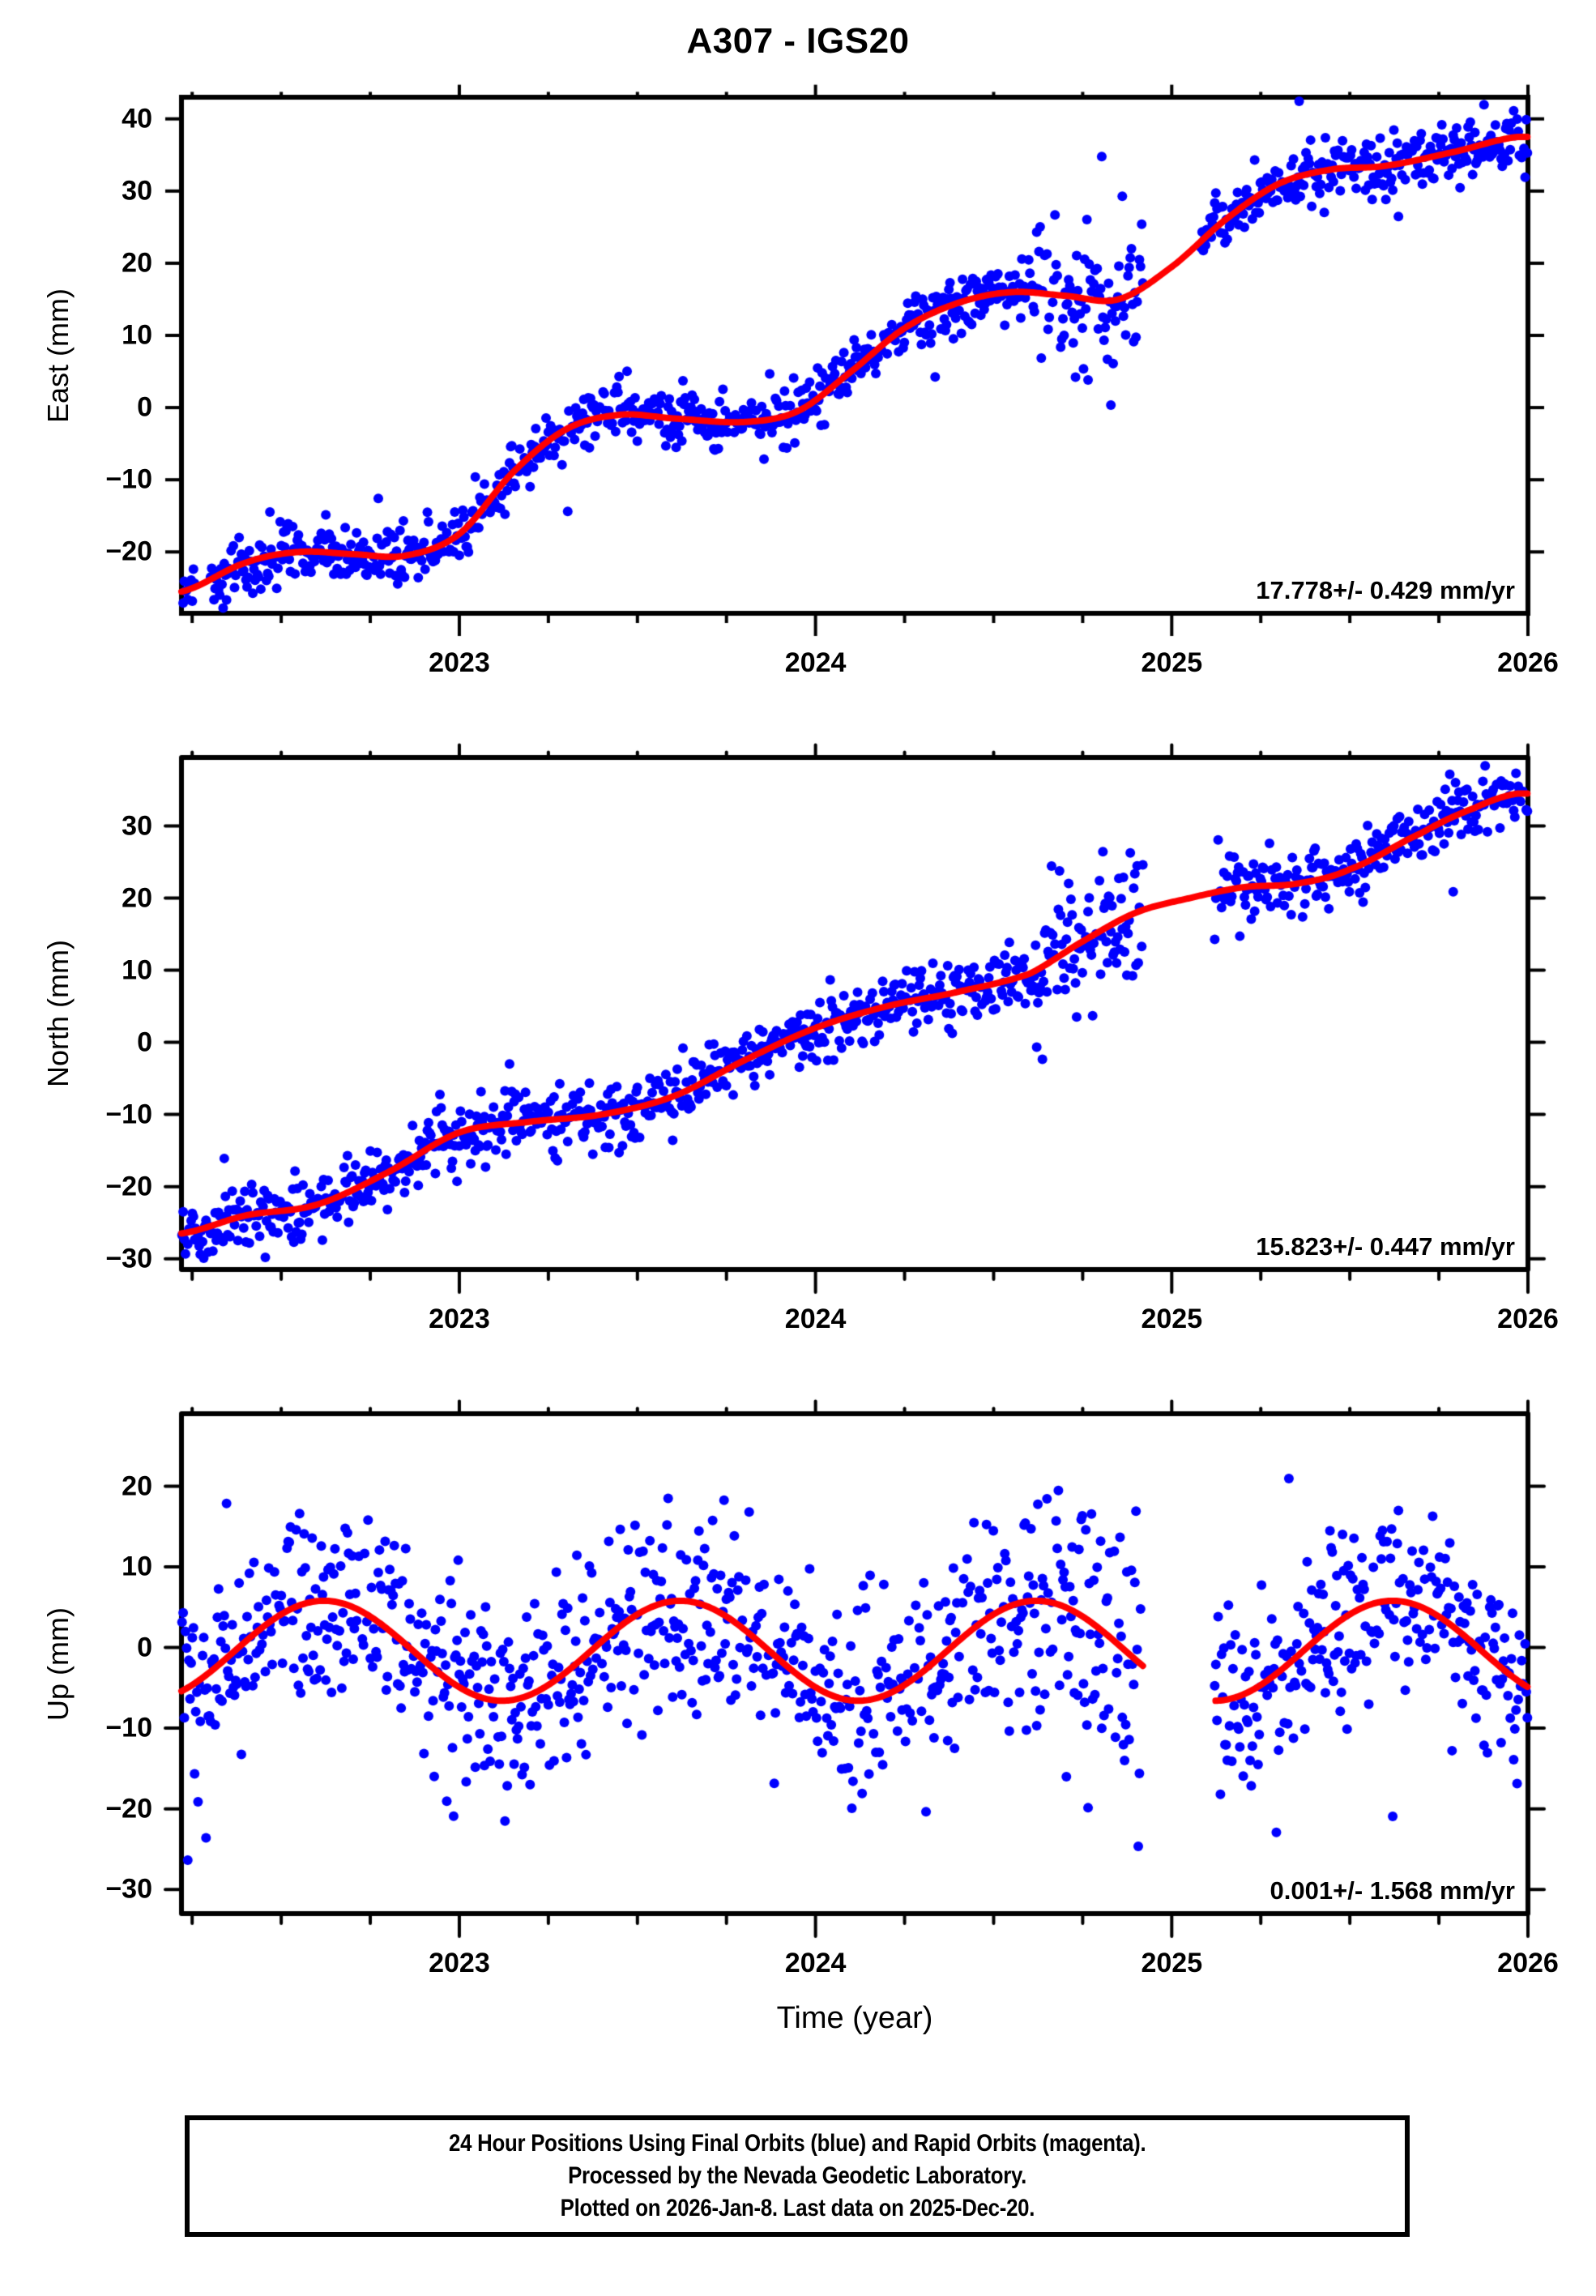 Image resolution: width=1596 pixels, height=2296 pixels. I want to click on up-y-tick-0: 0, so click(144, 1647).